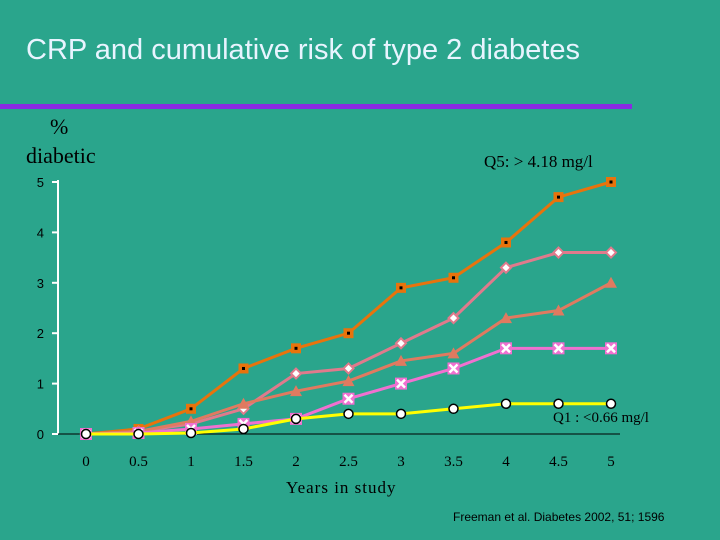 The width and height of the screenshot is (720, 540). Describe the element at coordinates (341, 487) in the screenshot. I see `x-axis-label: Years in study` at that location.